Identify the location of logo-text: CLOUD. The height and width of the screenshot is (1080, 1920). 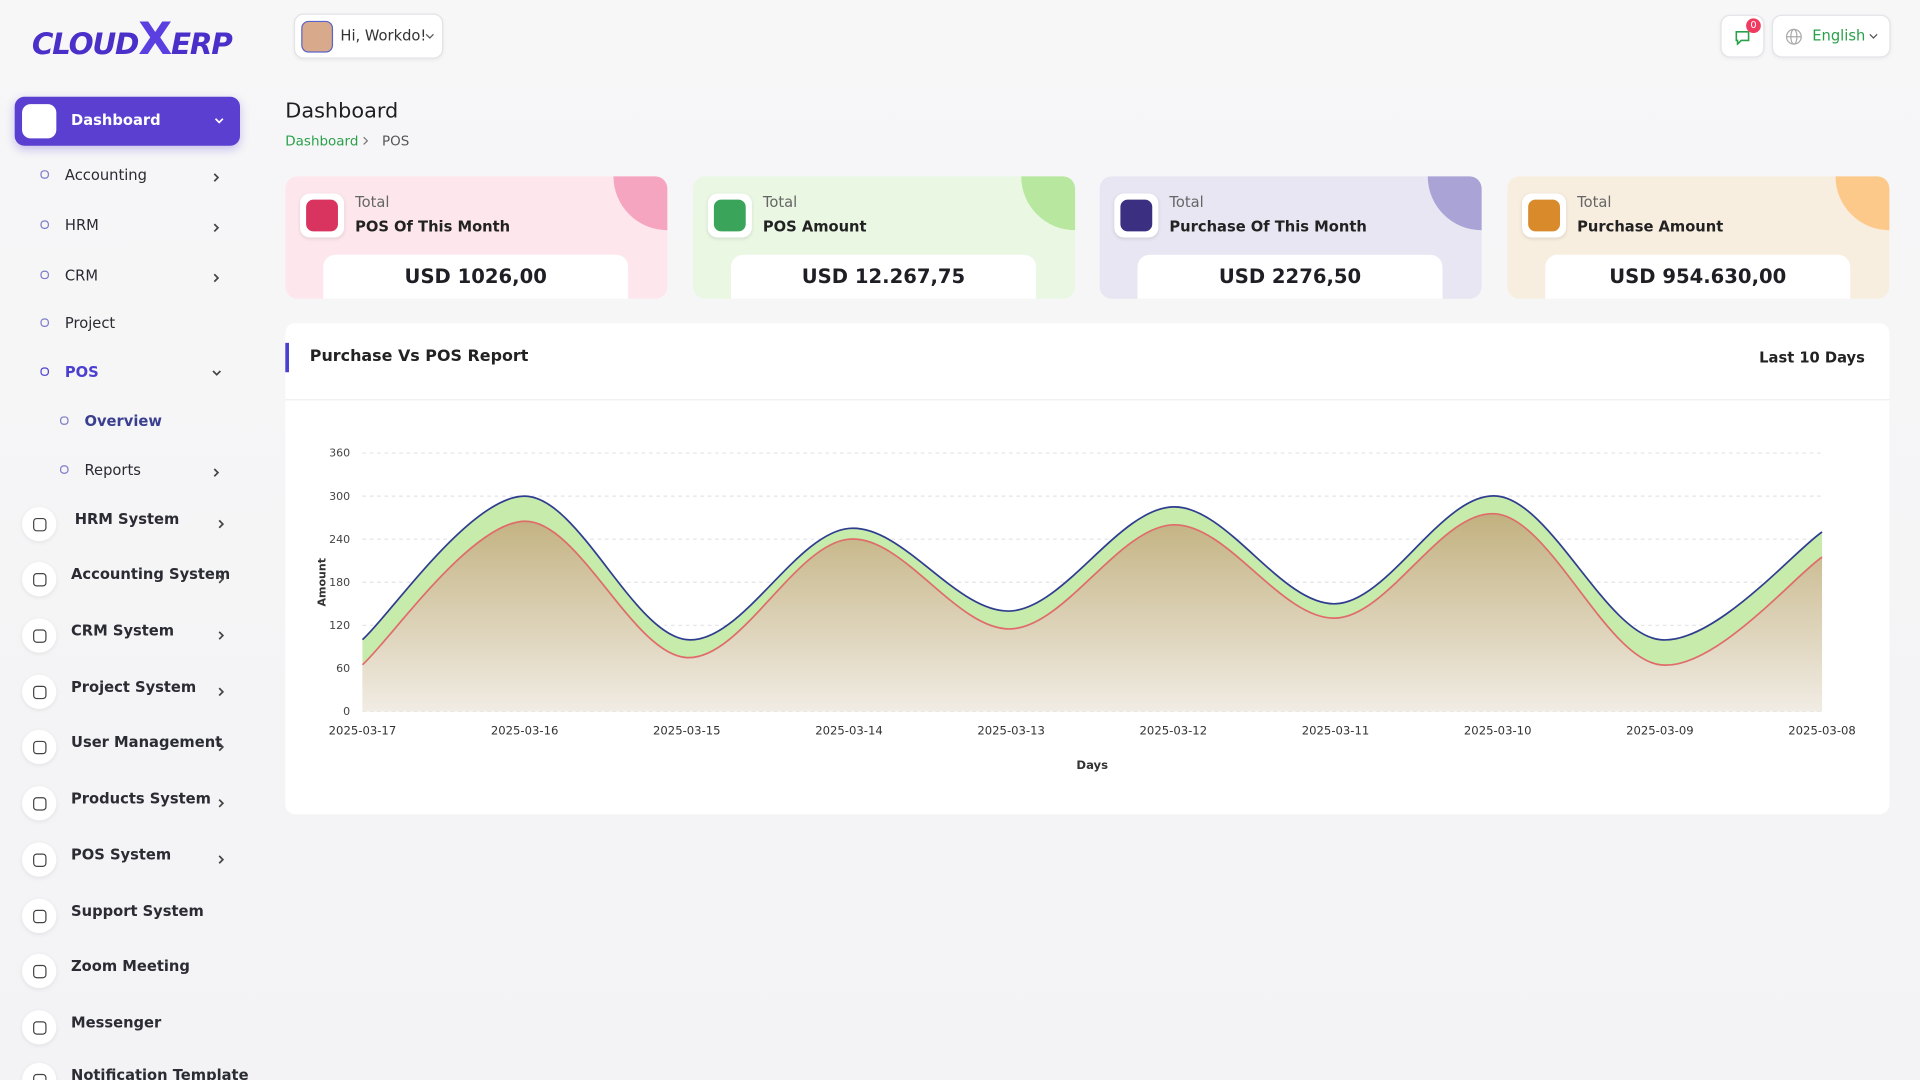
(85, 44).